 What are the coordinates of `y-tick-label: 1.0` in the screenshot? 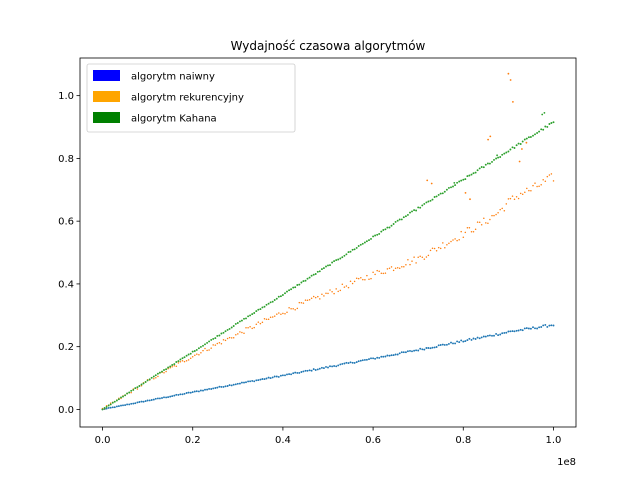 It's located at (66, 96).